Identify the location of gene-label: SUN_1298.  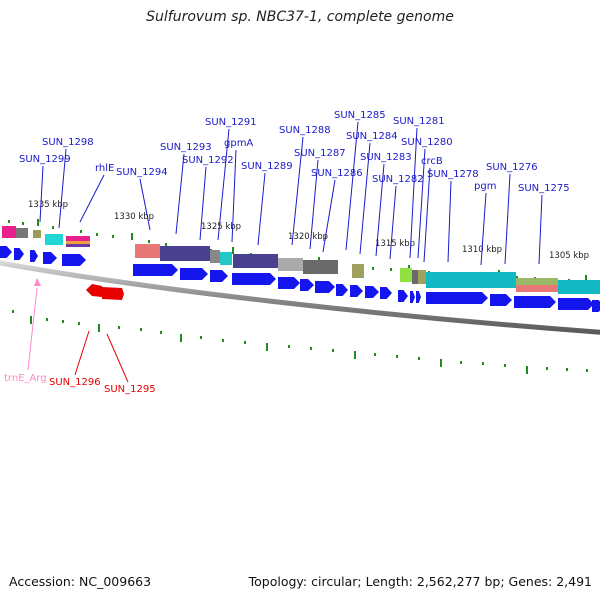
(68, 142).